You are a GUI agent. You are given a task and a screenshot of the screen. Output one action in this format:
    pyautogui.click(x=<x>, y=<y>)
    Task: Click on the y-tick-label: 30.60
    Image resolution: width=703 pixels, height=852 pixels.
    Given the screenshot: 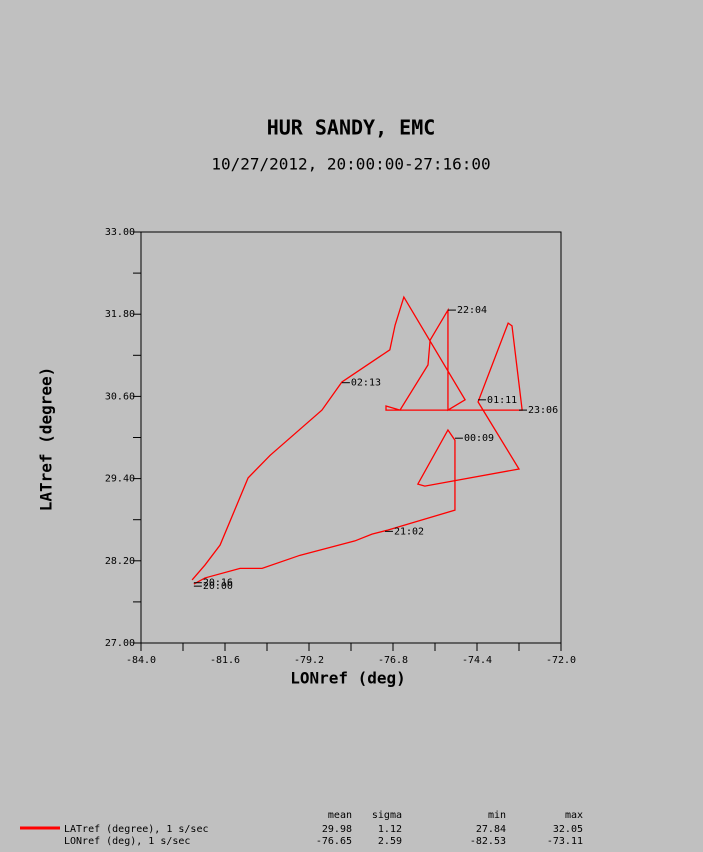 What is the action you would take?
    pyautogui.click(x=120, y=396)
    